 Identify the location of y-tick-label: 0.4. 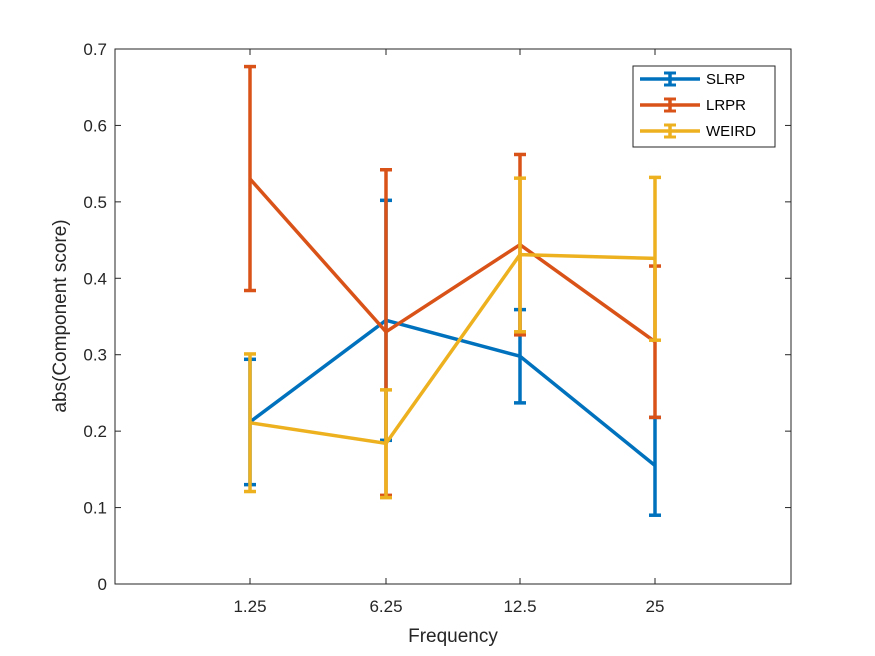
(95, 278).